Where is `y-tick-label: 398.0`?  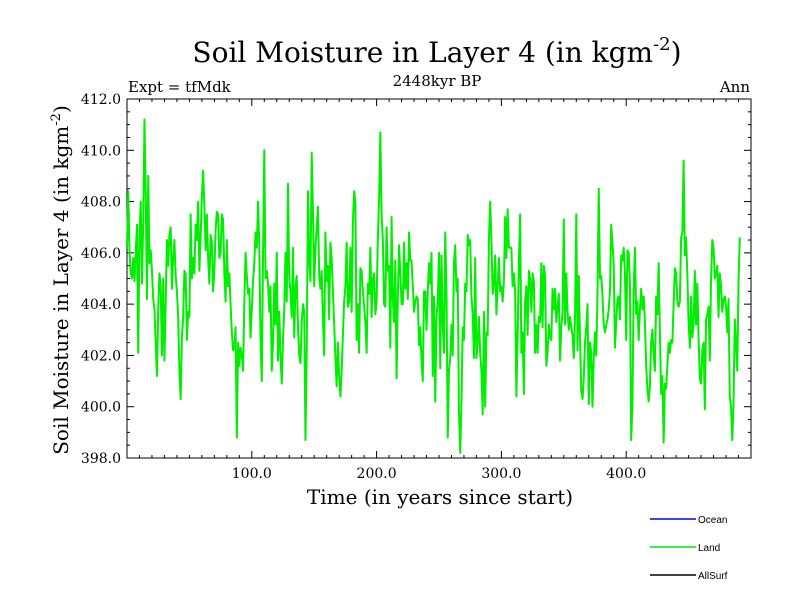 y-tick-label: 398.0 is located at coordinates (101, 459).